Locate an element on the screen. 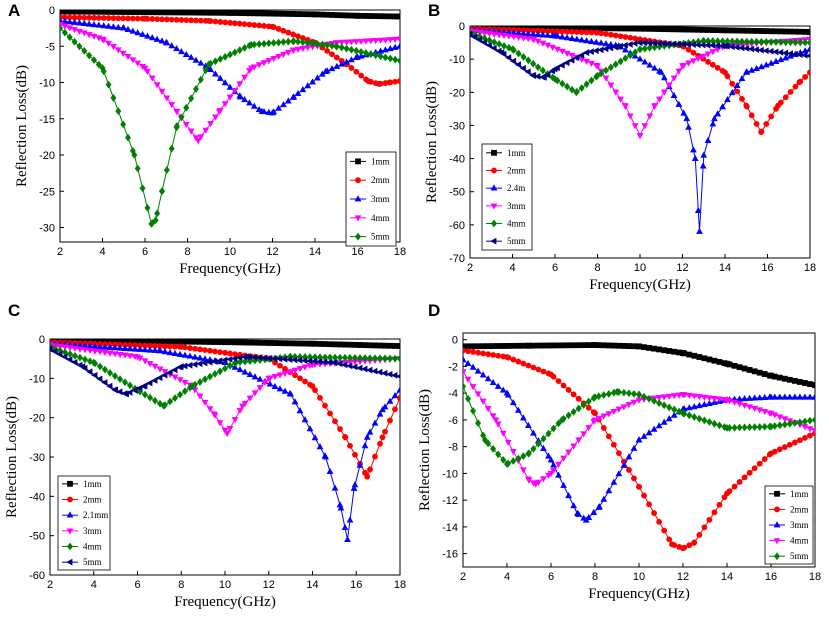 The height and width of the screenshot is (623, 829). legend-label: 1mm is located at coordinates (799, 494).